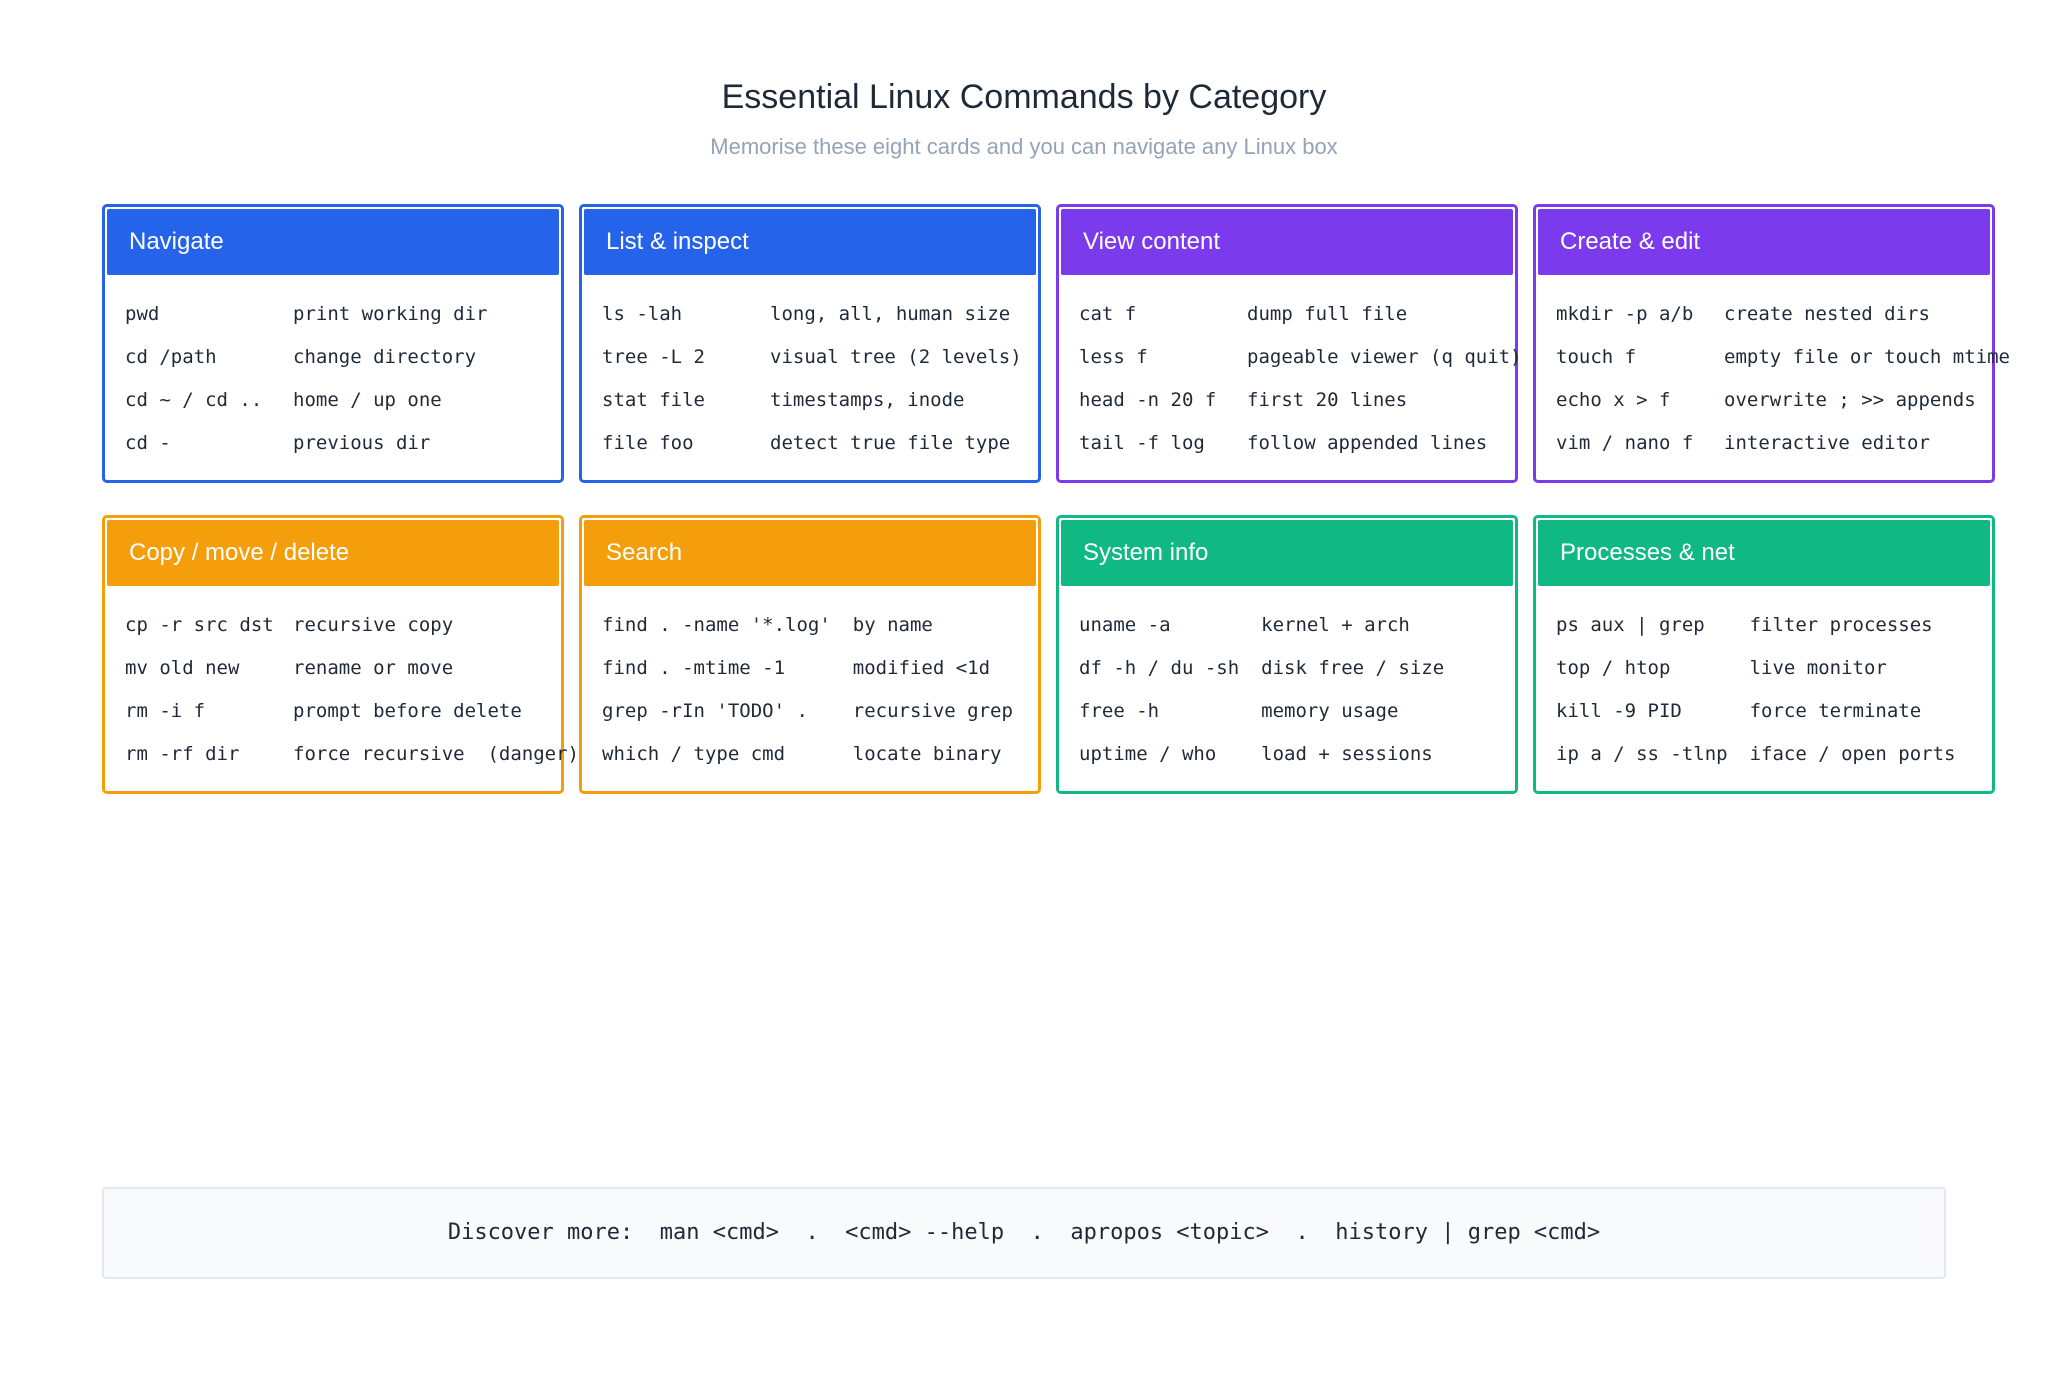 This screenshot has width=2048, height=1375. Describe the element at coordinates (1613, 400) in the screenshot. I see `command: echo x > f` at that location.